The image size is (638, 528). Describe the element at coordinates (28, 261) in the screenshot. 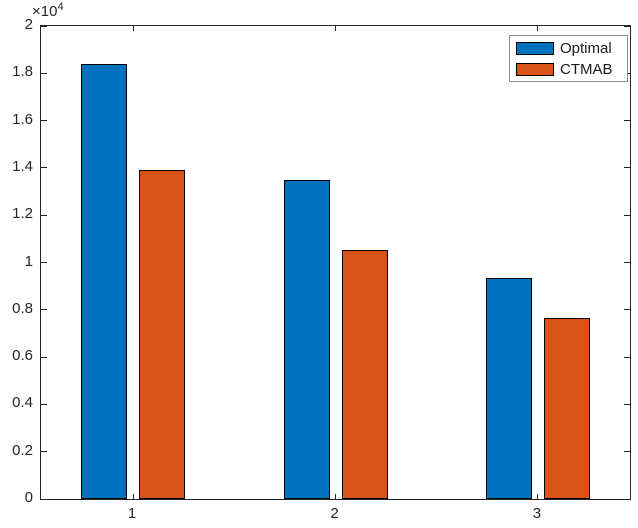

I see `y-tick-label: 1` at that location.